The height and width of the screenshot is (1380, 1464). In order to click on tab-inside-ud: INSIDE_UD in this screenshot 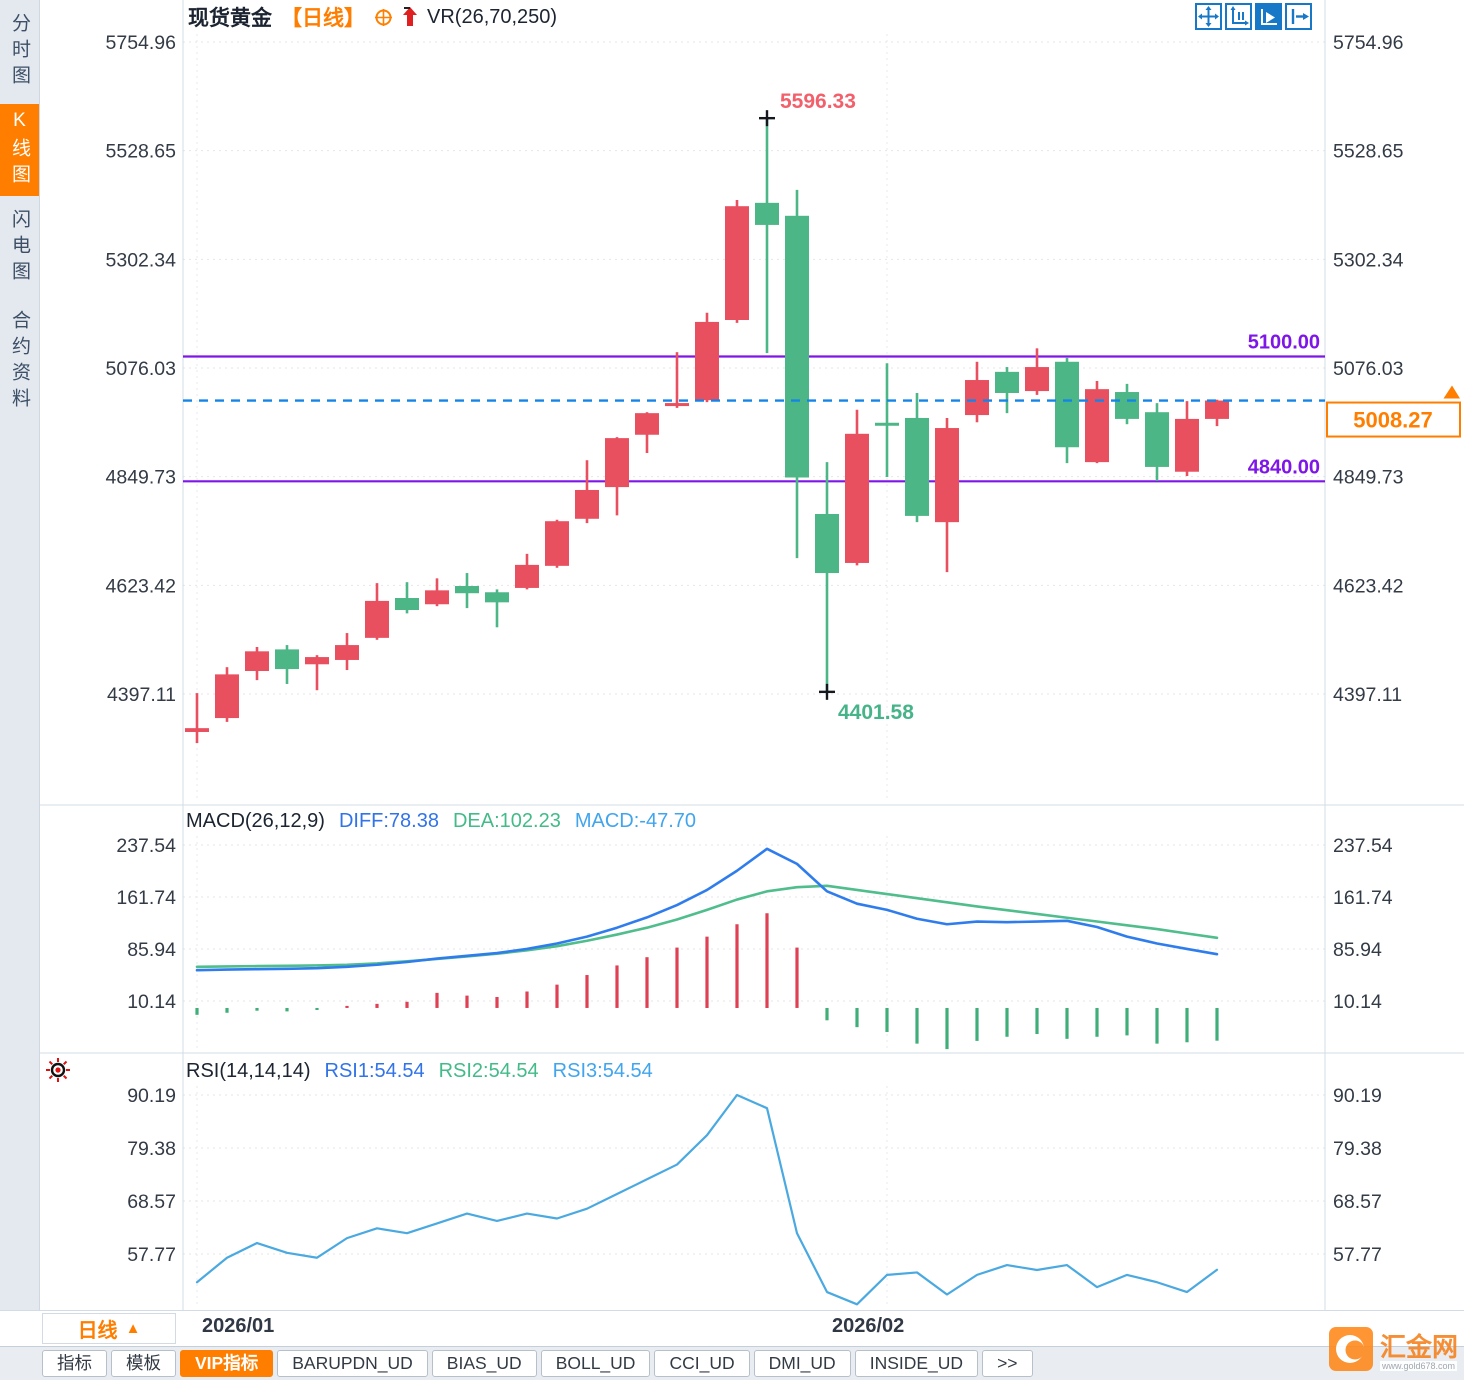, I will do `click(916, 1363)`.